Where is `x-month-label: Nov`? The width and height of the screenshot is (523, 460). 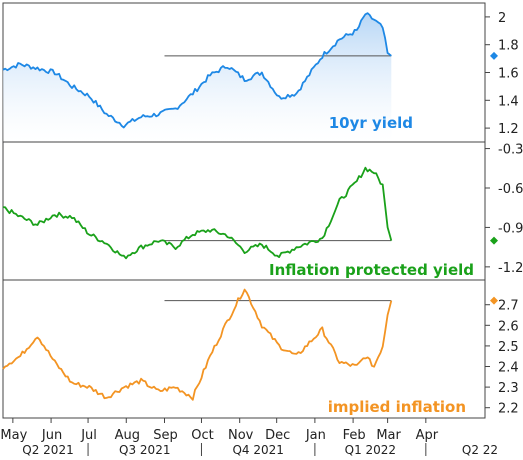
x-month-label: Nov is located at coordinates (241, 435).